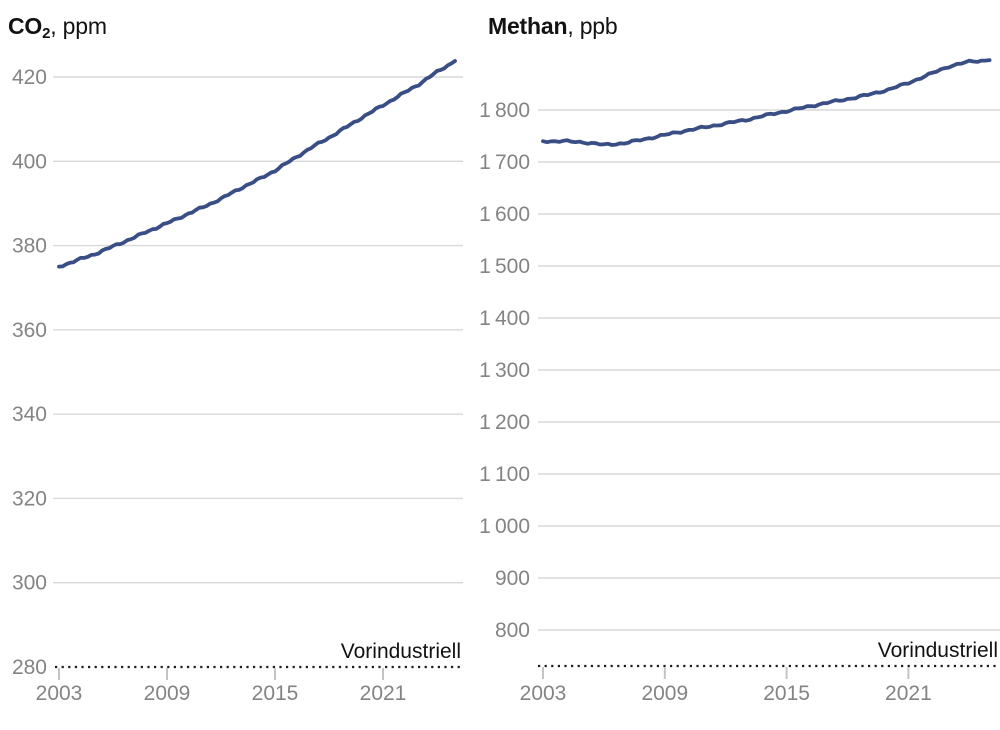 The image size is (1000, 730). What do you see at coordinates (29, 414) in the screenshot?
I see `y-axis-tick-label: 340` at bounding box center [29, 414].